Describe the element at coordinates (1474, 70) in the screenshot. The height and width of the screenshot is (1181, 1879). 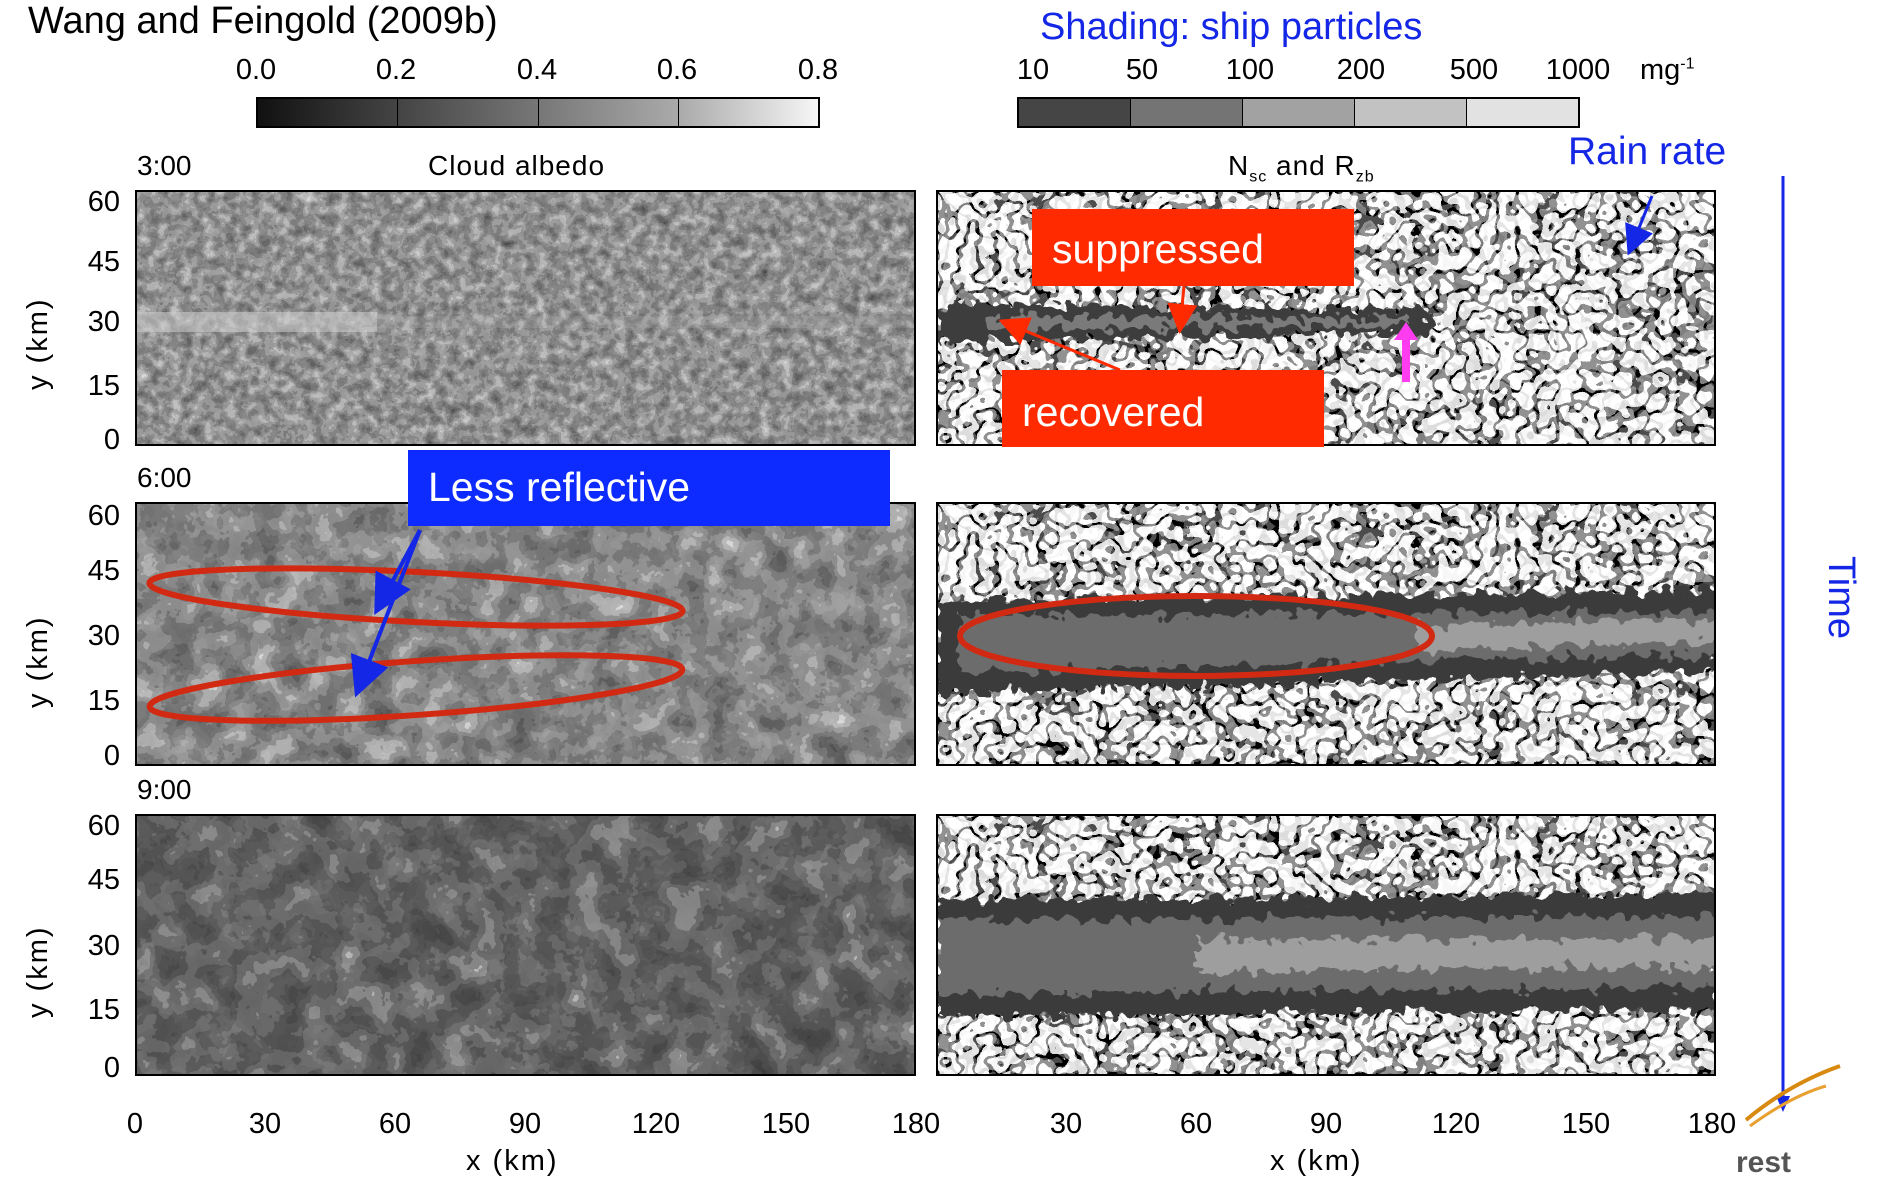
I see `particles-tick: 500` at that location.